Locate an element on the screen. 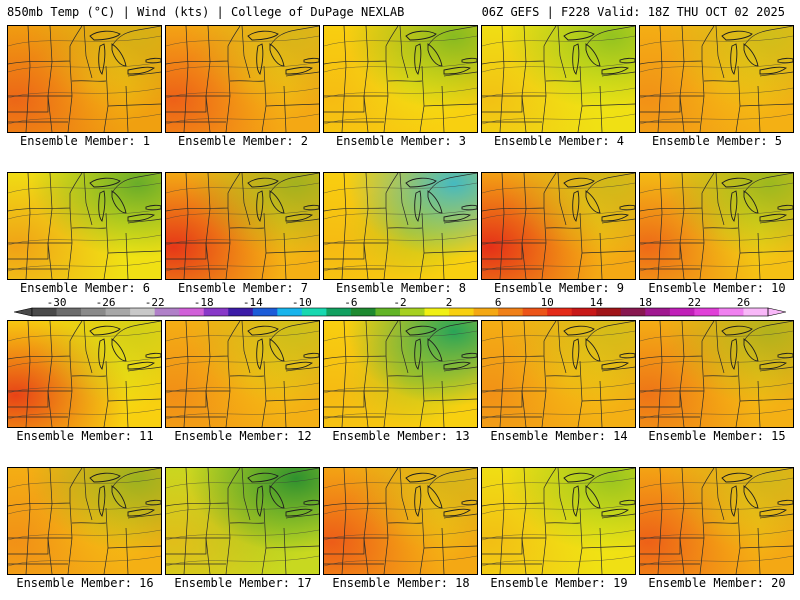  colorbar-max-arrow is located at coordinates (776, 312).